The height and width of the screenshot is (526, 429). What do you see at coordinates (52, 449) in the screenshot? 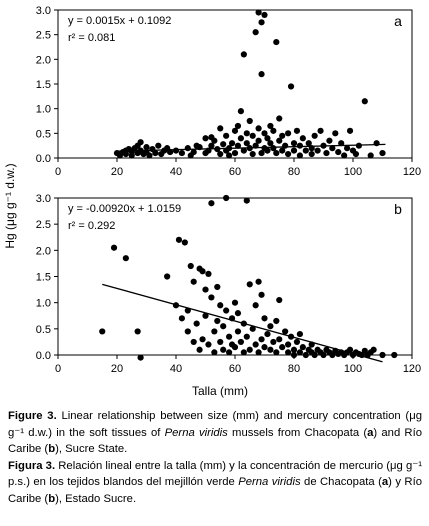
I see `caption-en-b: b` at bounding box center [52, 449].